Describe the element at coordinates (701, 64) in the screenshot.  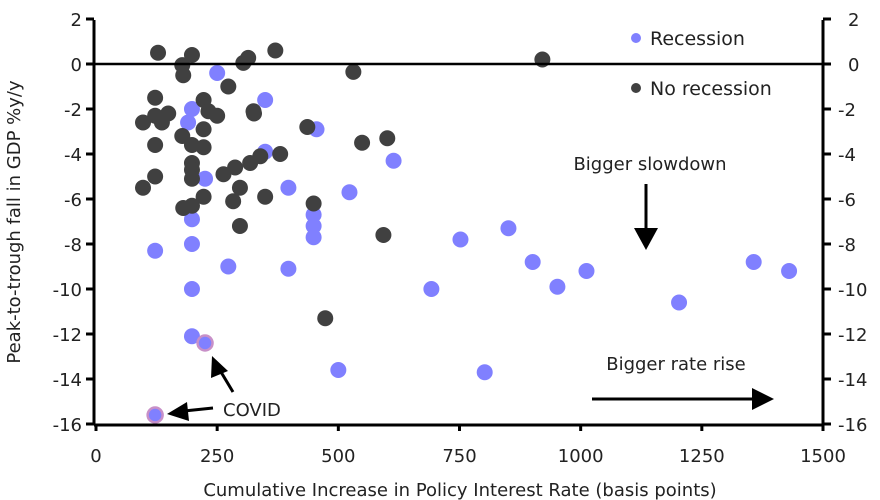
I see `legend: Recession No recession` at that location.